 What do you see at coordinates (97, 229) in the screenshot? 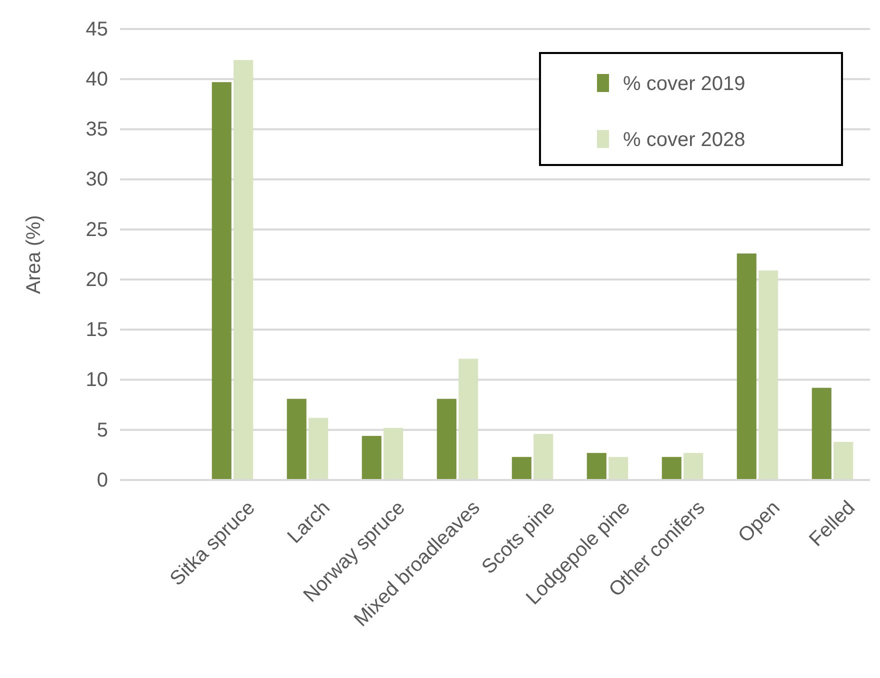
I see `y-tick-label: 25` at bounding box center [97, 229].